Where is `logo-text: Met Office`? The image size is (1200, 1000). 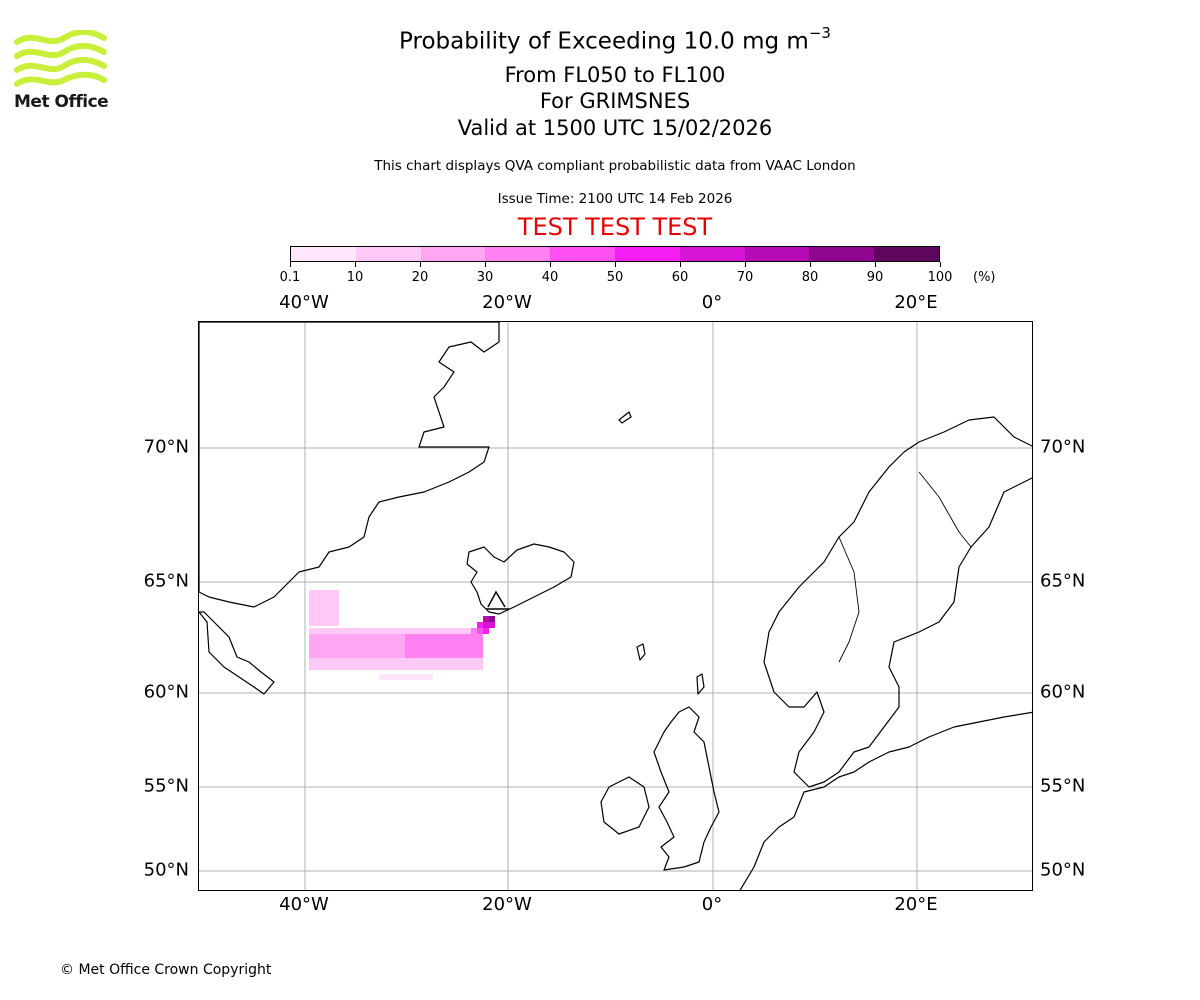
logo-text: Met Office is located at coordinates (61, 102).